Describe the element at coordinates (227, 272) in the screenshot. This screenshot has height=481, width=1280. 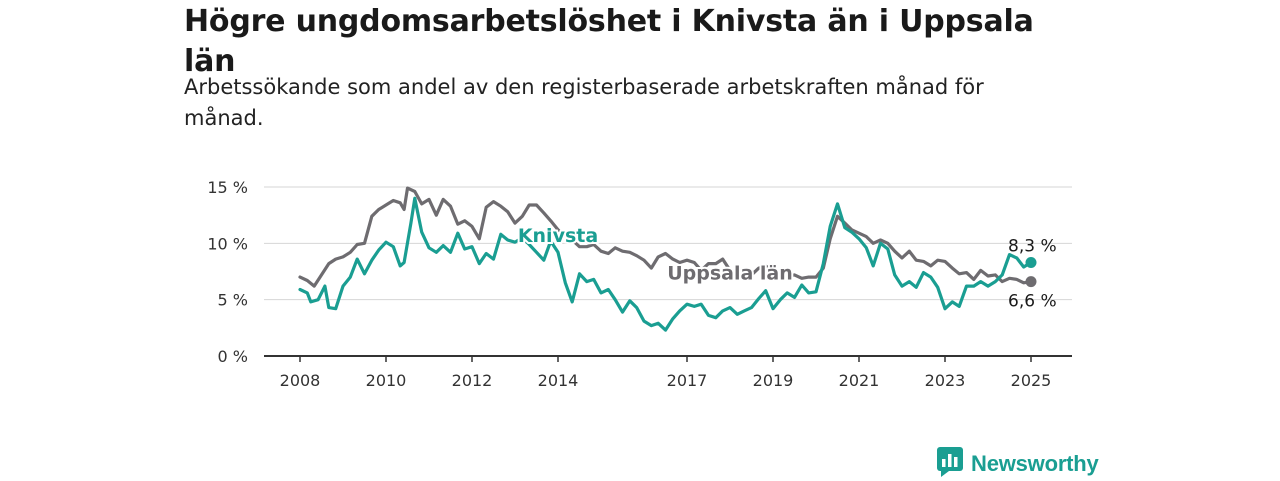
I see `y-axis-ticks: 0 % 5 % 10 % 15 %` at that location.